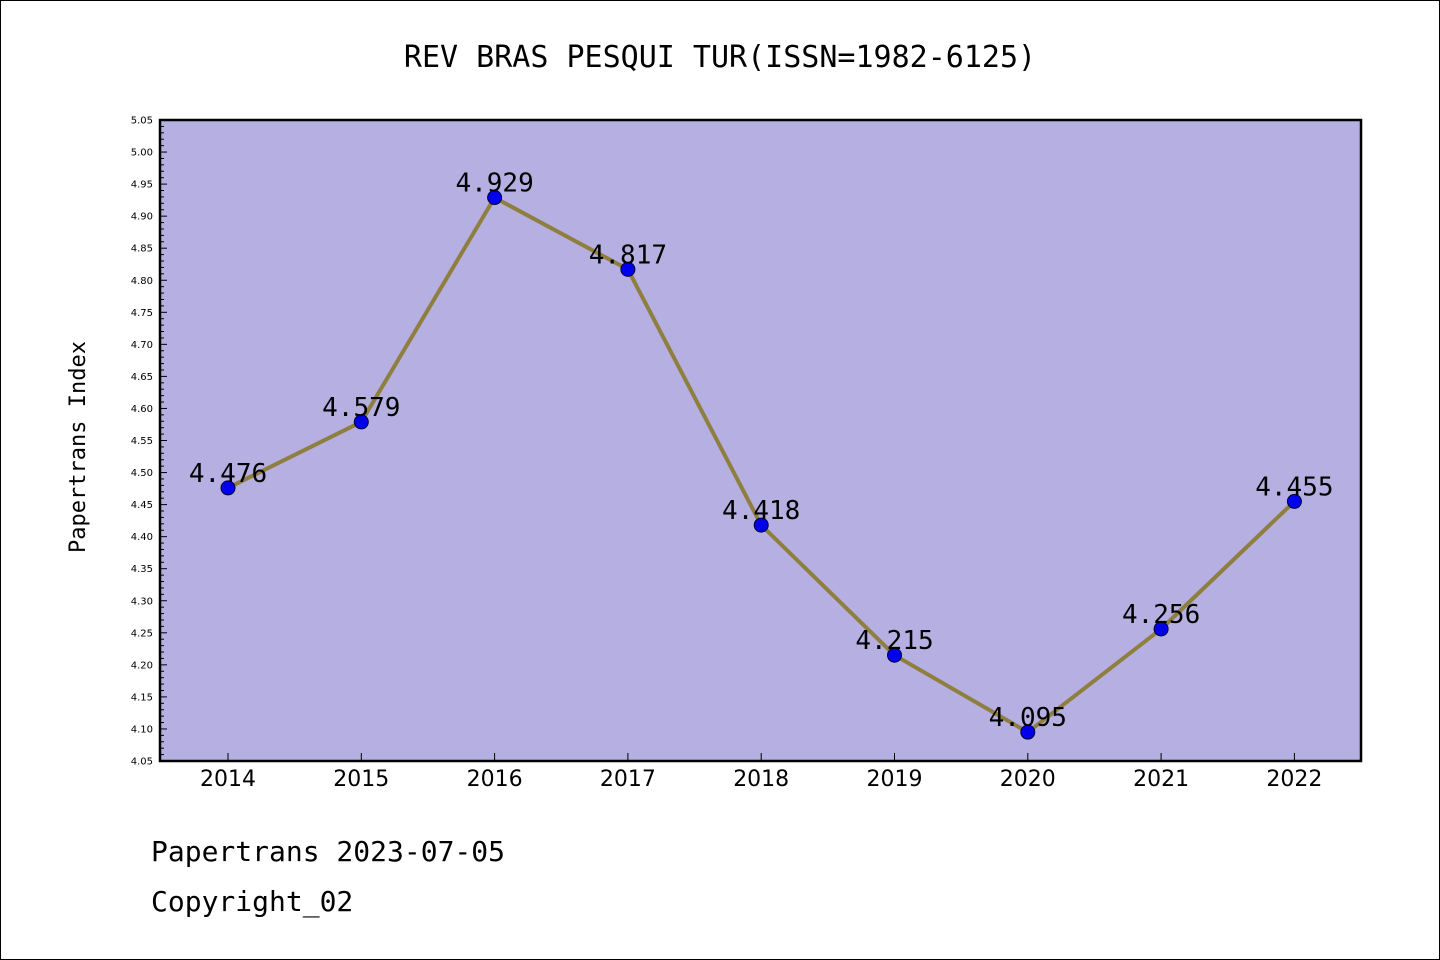  What do you see at coordinates (78, 447) in the screenshot?
I see `y-axis-label: Papertrans Index` at bounding box center [78, 447].